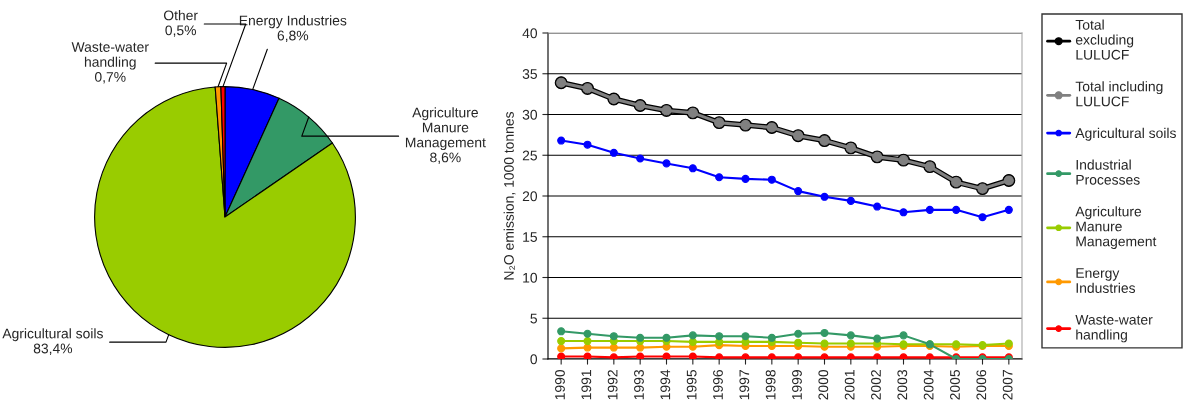  I want to click on legend-label: Total including LULUCF, so click(1119, 94).